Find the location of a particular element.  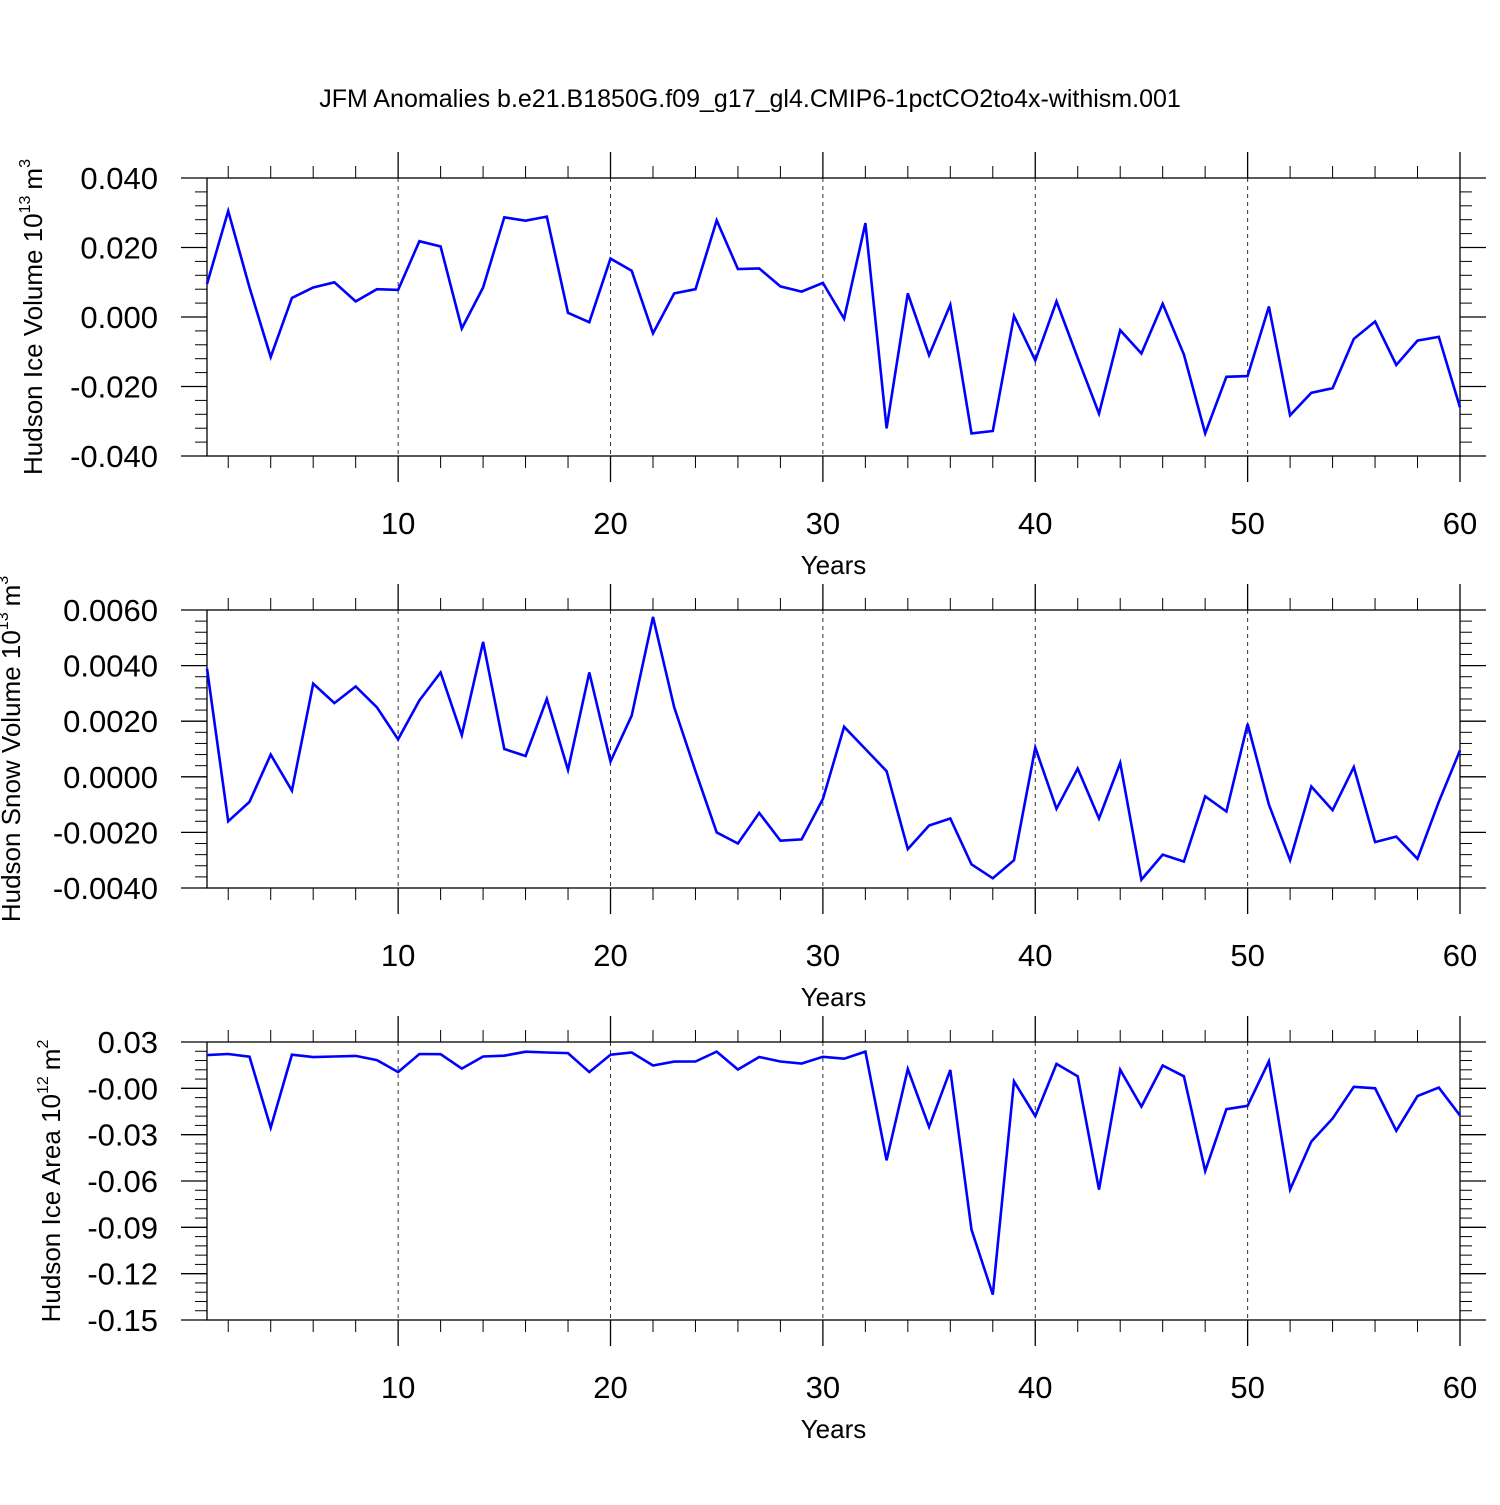

y-tick-label: 0.0000 is located at coordinates (110, 777).